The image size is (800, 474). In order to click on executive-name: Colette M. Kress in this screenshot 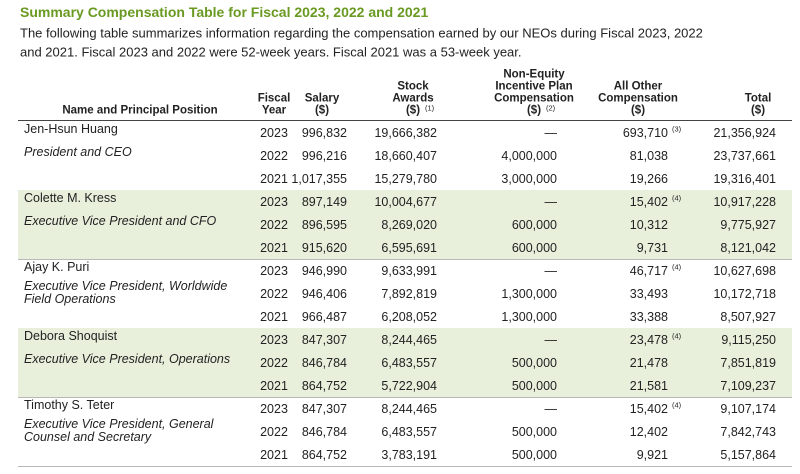, I will do `click(70, 197)`.